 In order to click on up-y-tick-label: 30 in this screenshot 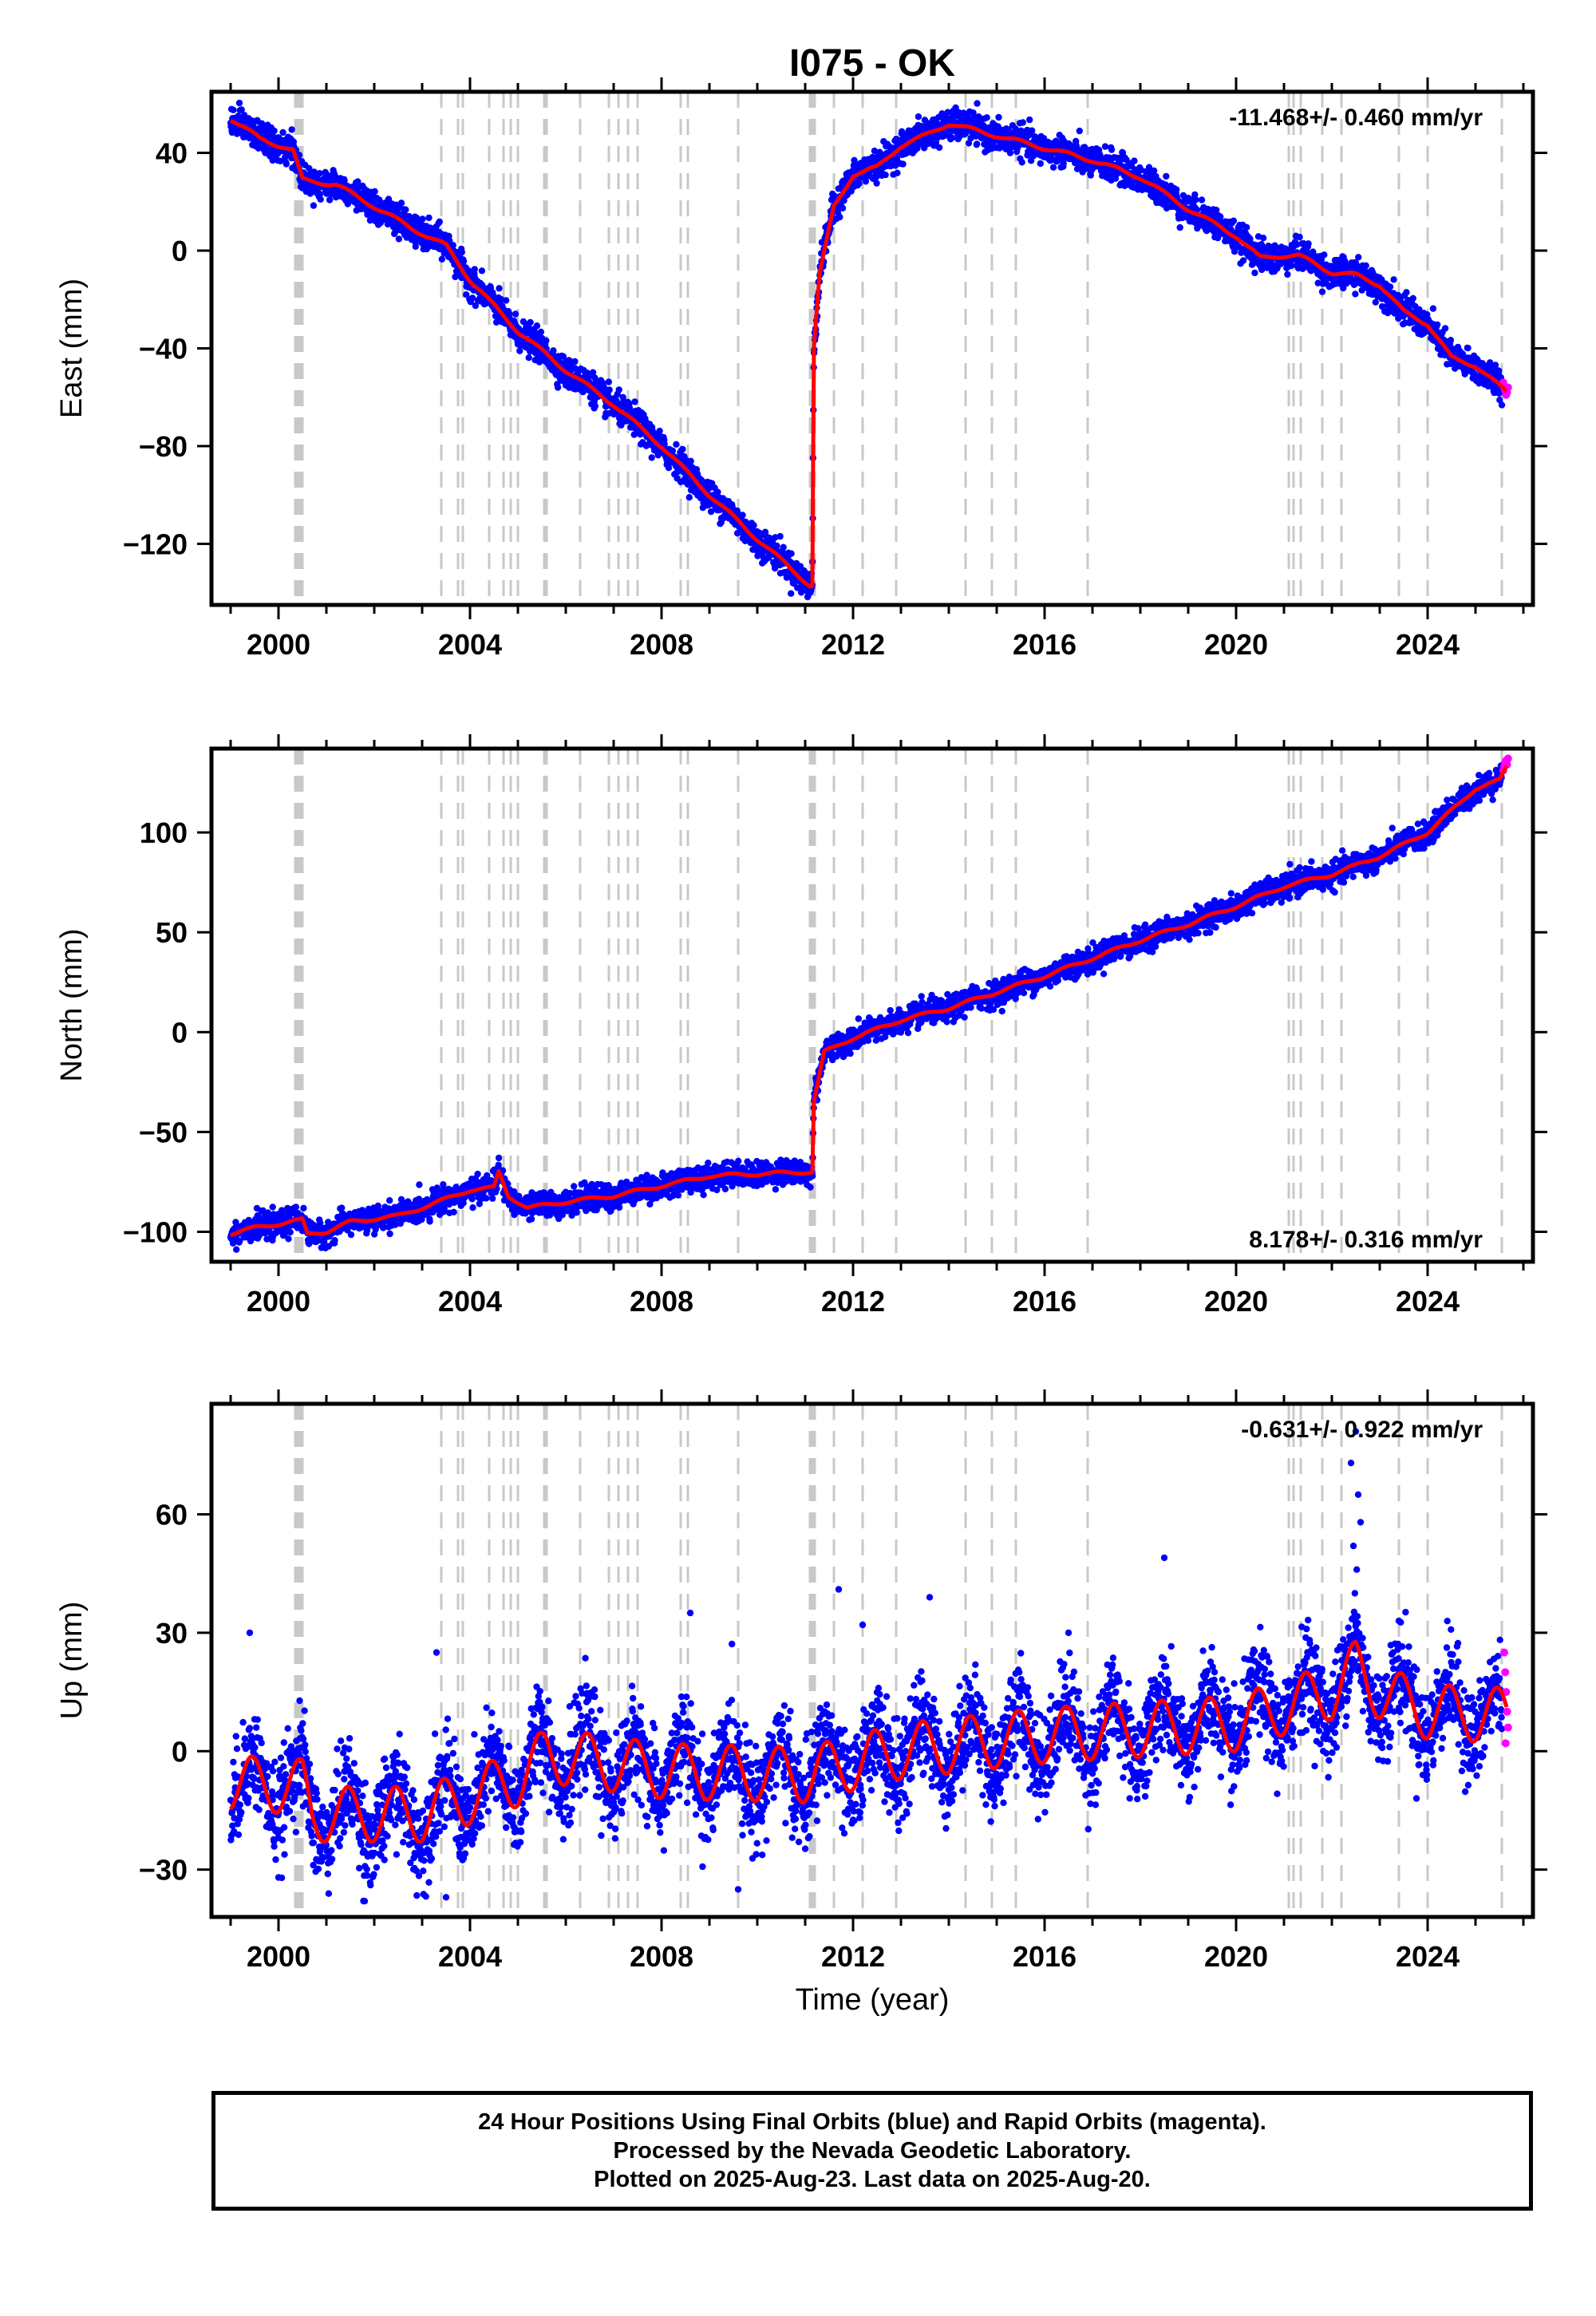, I will do `click(172, 1633)`.